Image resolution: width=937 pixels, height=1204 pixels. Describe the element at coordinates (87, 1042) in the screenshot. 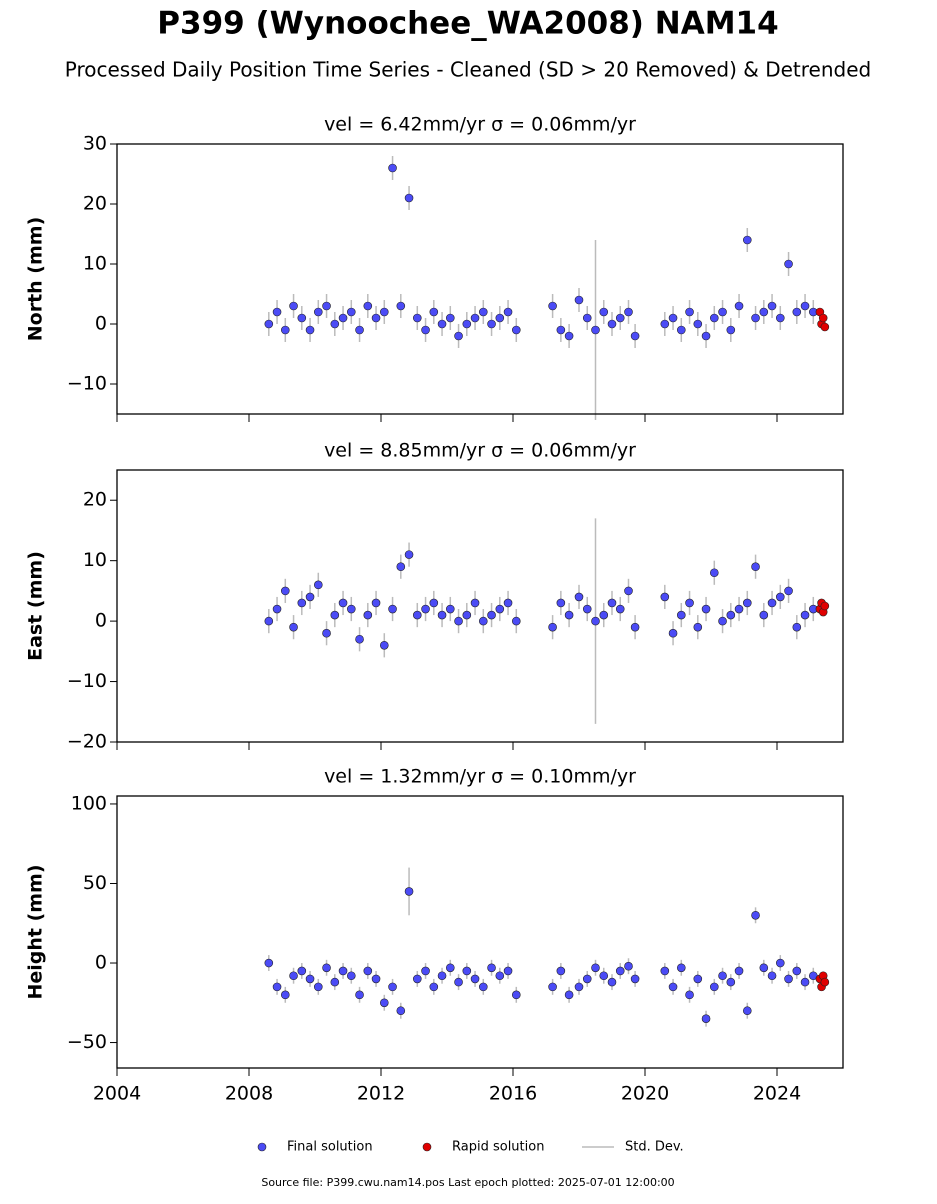

I see `y-tick-label: −50` at that location.